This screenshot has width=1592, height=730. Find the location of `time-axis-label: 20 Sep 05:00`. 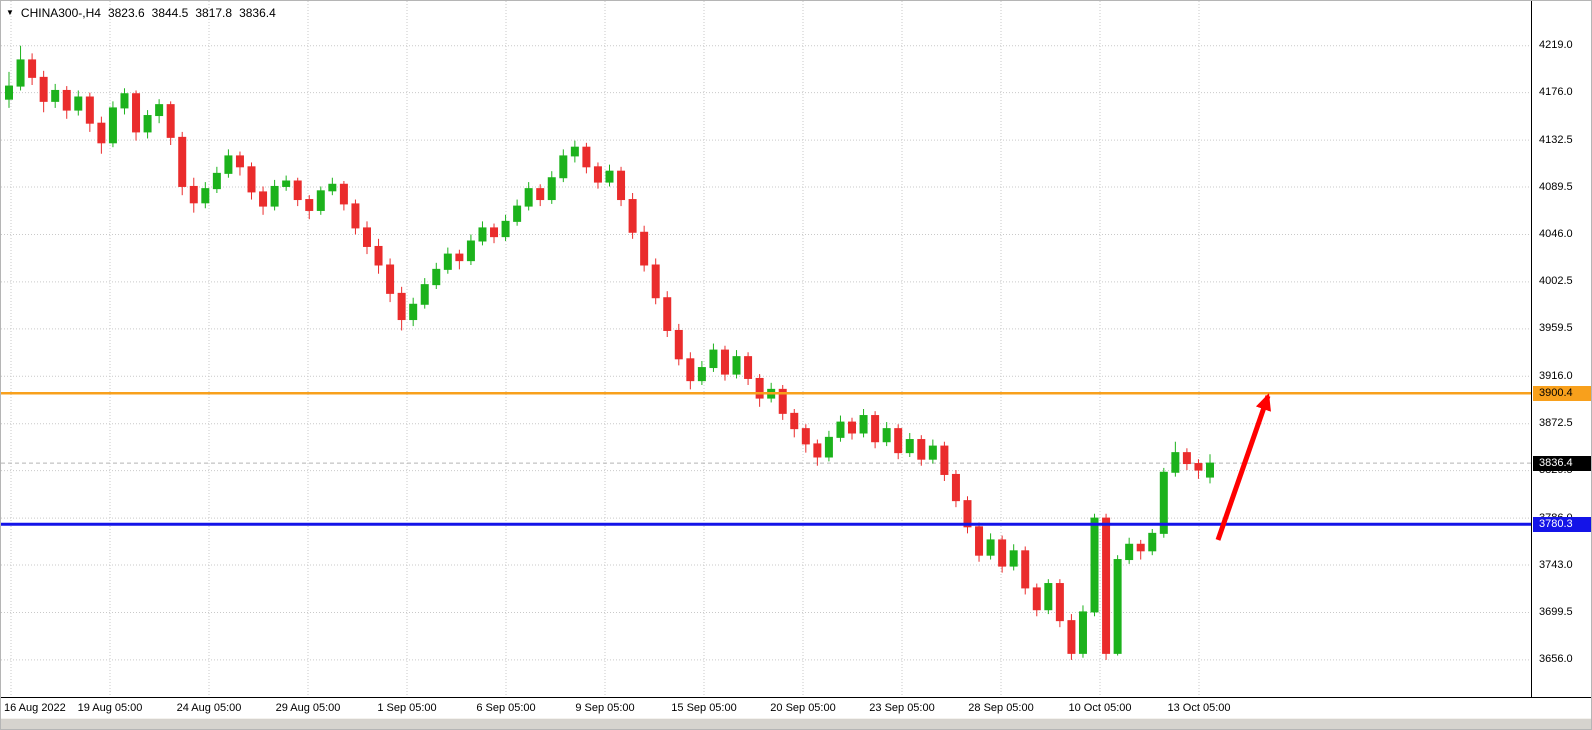

time-axis-label: 20 Sep 05:00 is located at coordinates (803, 708).